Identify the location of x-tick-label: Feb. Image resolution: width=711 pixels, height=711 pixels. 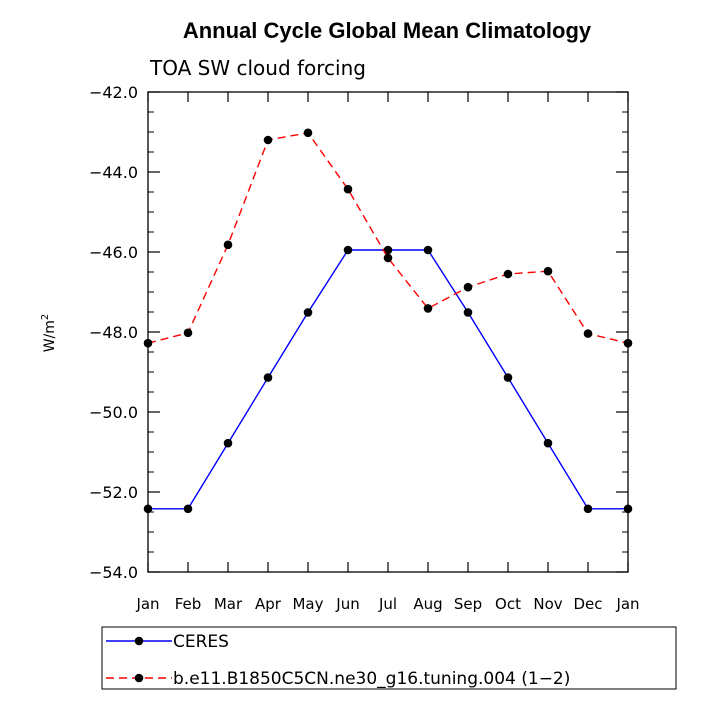
(188, 604).